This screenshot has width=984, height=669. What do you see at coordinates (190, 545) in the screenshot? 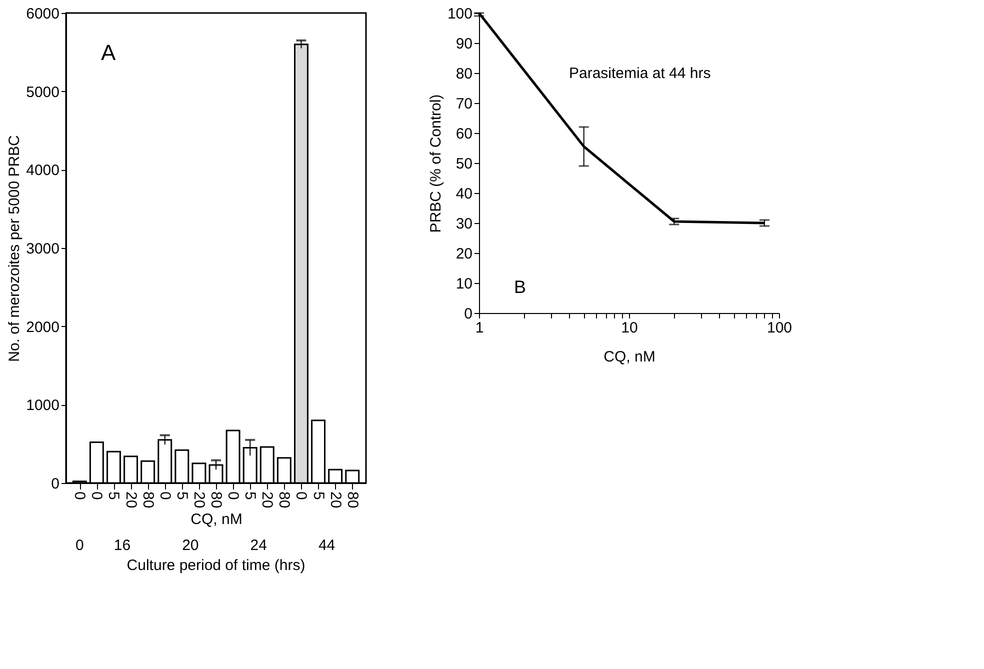
I see `text: 20` at bounding box center [190, 545].